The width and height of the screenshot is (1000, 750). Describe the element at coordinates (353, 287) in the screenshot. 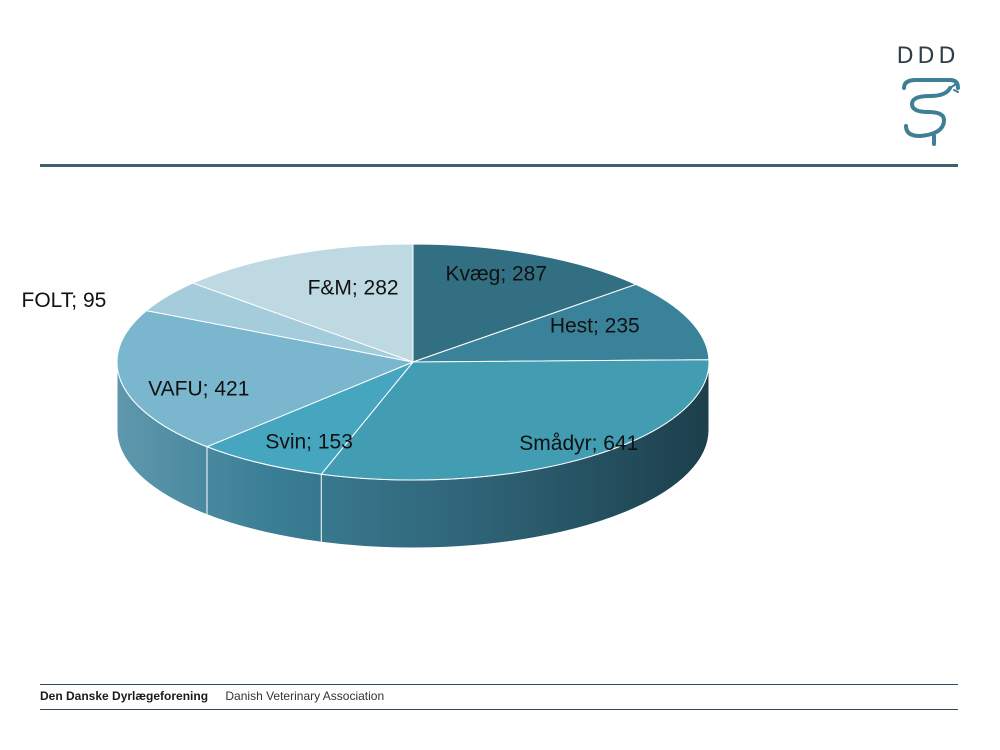

I see `pie-slice-label: F&M; 282` at that location.